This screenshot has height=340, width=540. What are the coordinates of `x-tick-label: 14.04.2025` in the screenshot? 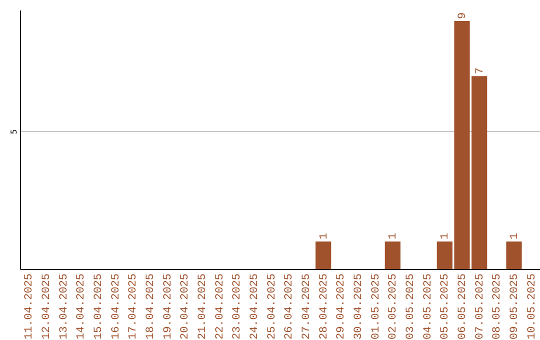 It's located at (82, 307).